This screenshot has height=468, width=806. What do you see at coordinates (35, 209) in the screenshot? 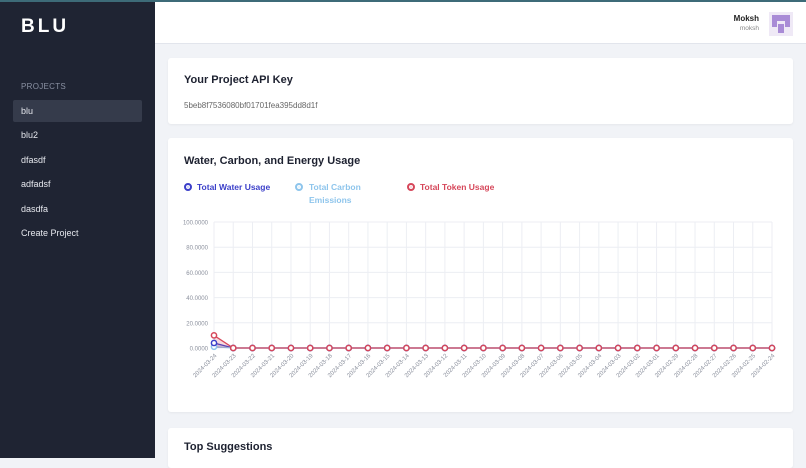
I see `sidebar-item-dasdfa: dasdfa` at bounding box center [35, 209].